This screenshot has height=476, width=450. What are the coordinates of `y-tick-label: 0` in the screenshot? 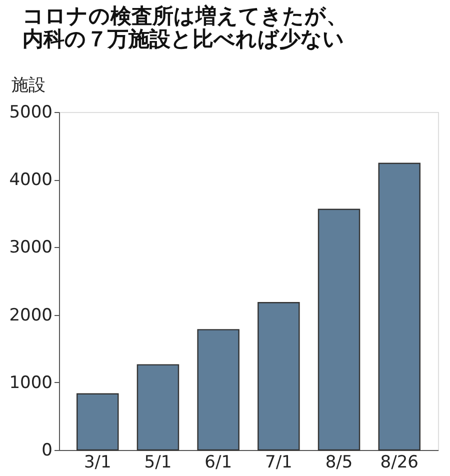 It's located at (47, 450).